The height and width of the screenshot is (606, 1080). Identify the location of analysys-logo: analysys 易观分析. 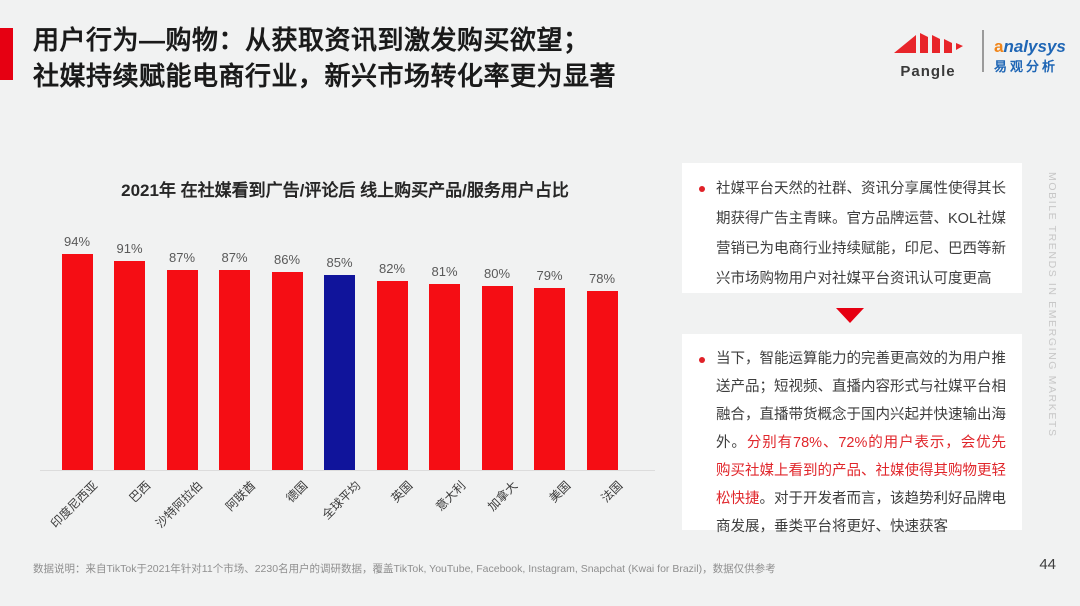
(1030, 55).